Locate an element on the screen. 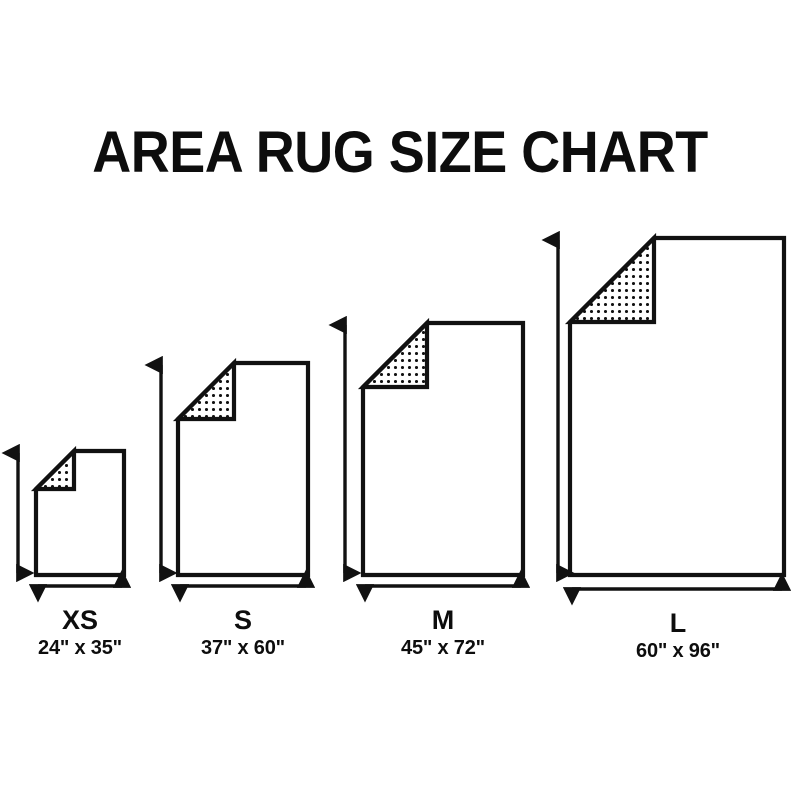  rug-figure-xs is located at coordinates (66, 523).